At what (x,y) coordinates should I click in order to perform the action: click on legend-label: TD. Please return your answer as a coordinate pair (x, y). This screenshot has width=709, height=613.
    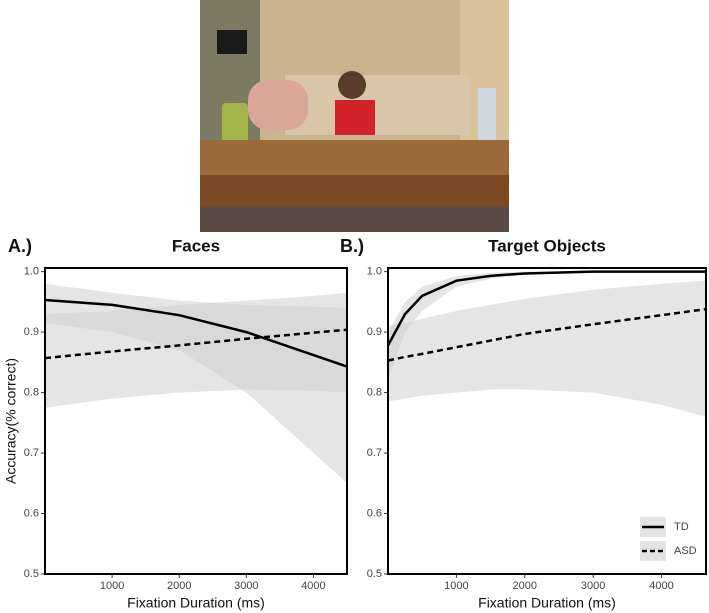
    Looking at the image, I should click on (681, 527).